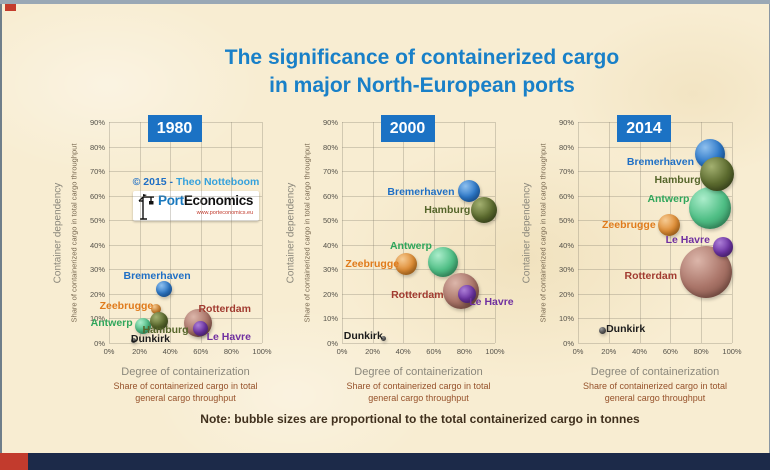  Describe the element at coordinates (373, 351) in the screenshot. I see `x-axis-tick-label: 20%` at that location.